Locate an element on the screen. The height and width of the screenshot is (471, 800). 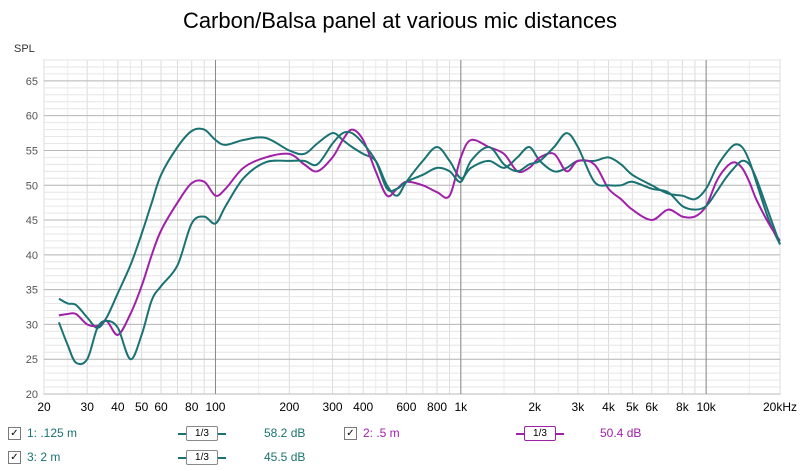
x-tick-label: 600 is located at coordinates (406, 407).